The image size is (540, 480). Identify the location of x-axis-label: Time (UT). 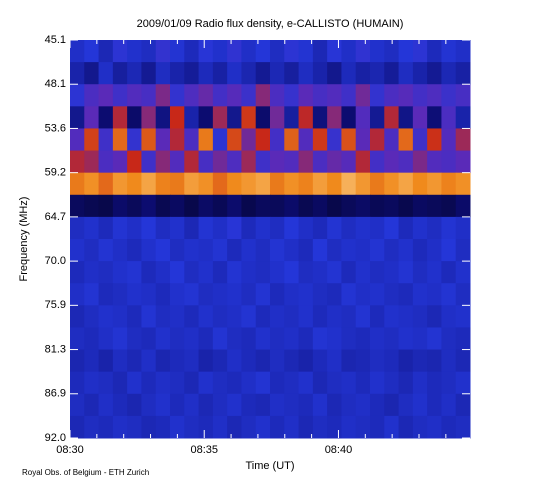
(269, 466).